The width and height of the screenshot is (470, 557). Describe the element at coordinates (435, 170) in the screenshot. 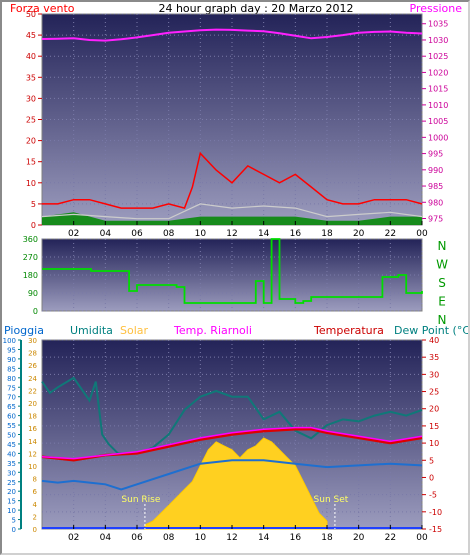

I see `pressure-tick-label: 990` at that location.